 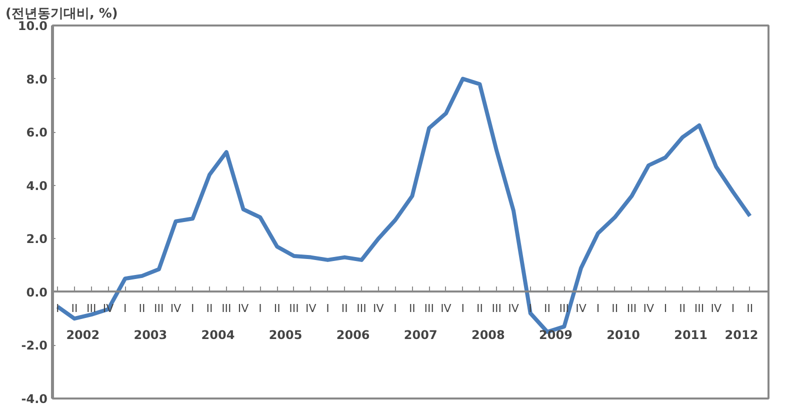 What do you see at coordinates (37, 239) in the screenshot?
I see `y-tick-label: 2.0` at bounding box center [37, 239].